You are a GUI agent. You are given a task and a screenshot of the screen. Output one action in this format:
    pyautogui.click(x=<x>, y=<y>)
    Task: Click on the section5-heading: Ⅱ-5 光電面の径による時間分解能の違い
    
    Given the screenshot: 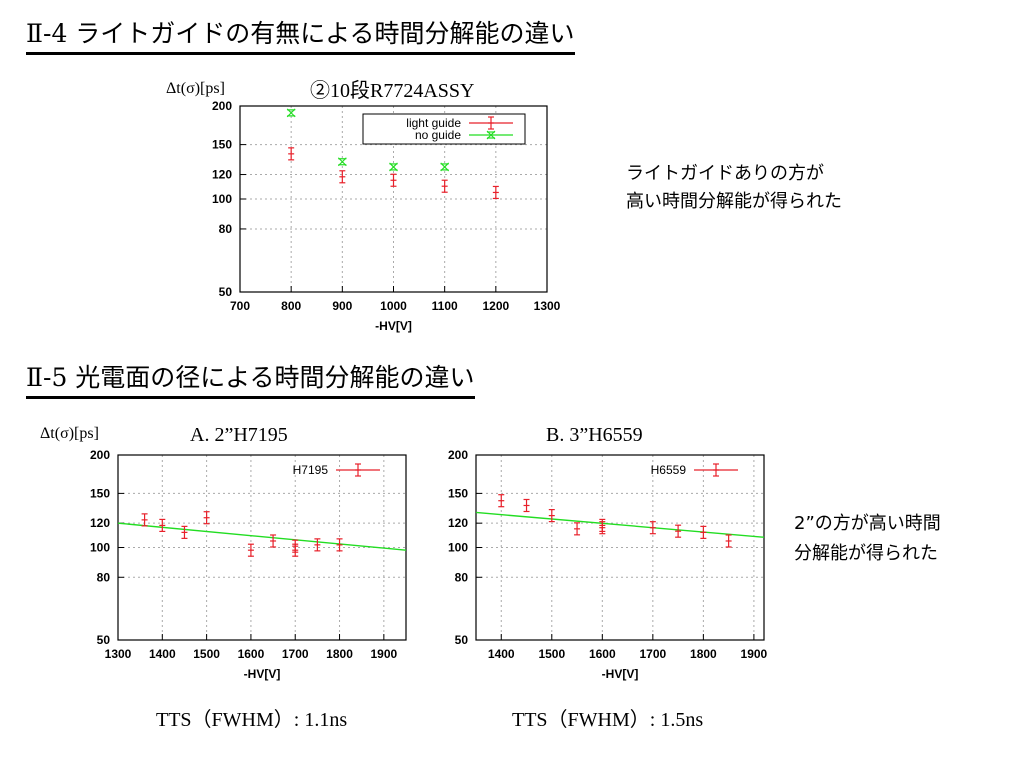 What is the action you would take?
    pyautogui.click(x=250, y=380)
    